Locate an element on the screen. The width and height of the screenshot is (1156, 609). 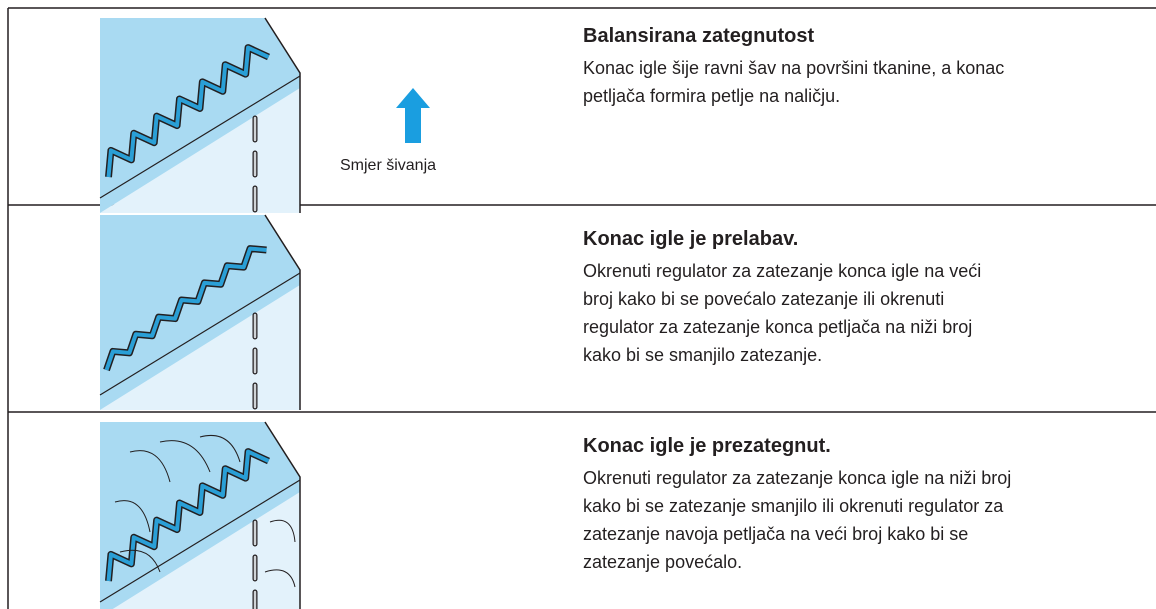
row-title: Balansirana zategnutost is located at coordinates (699, 36).